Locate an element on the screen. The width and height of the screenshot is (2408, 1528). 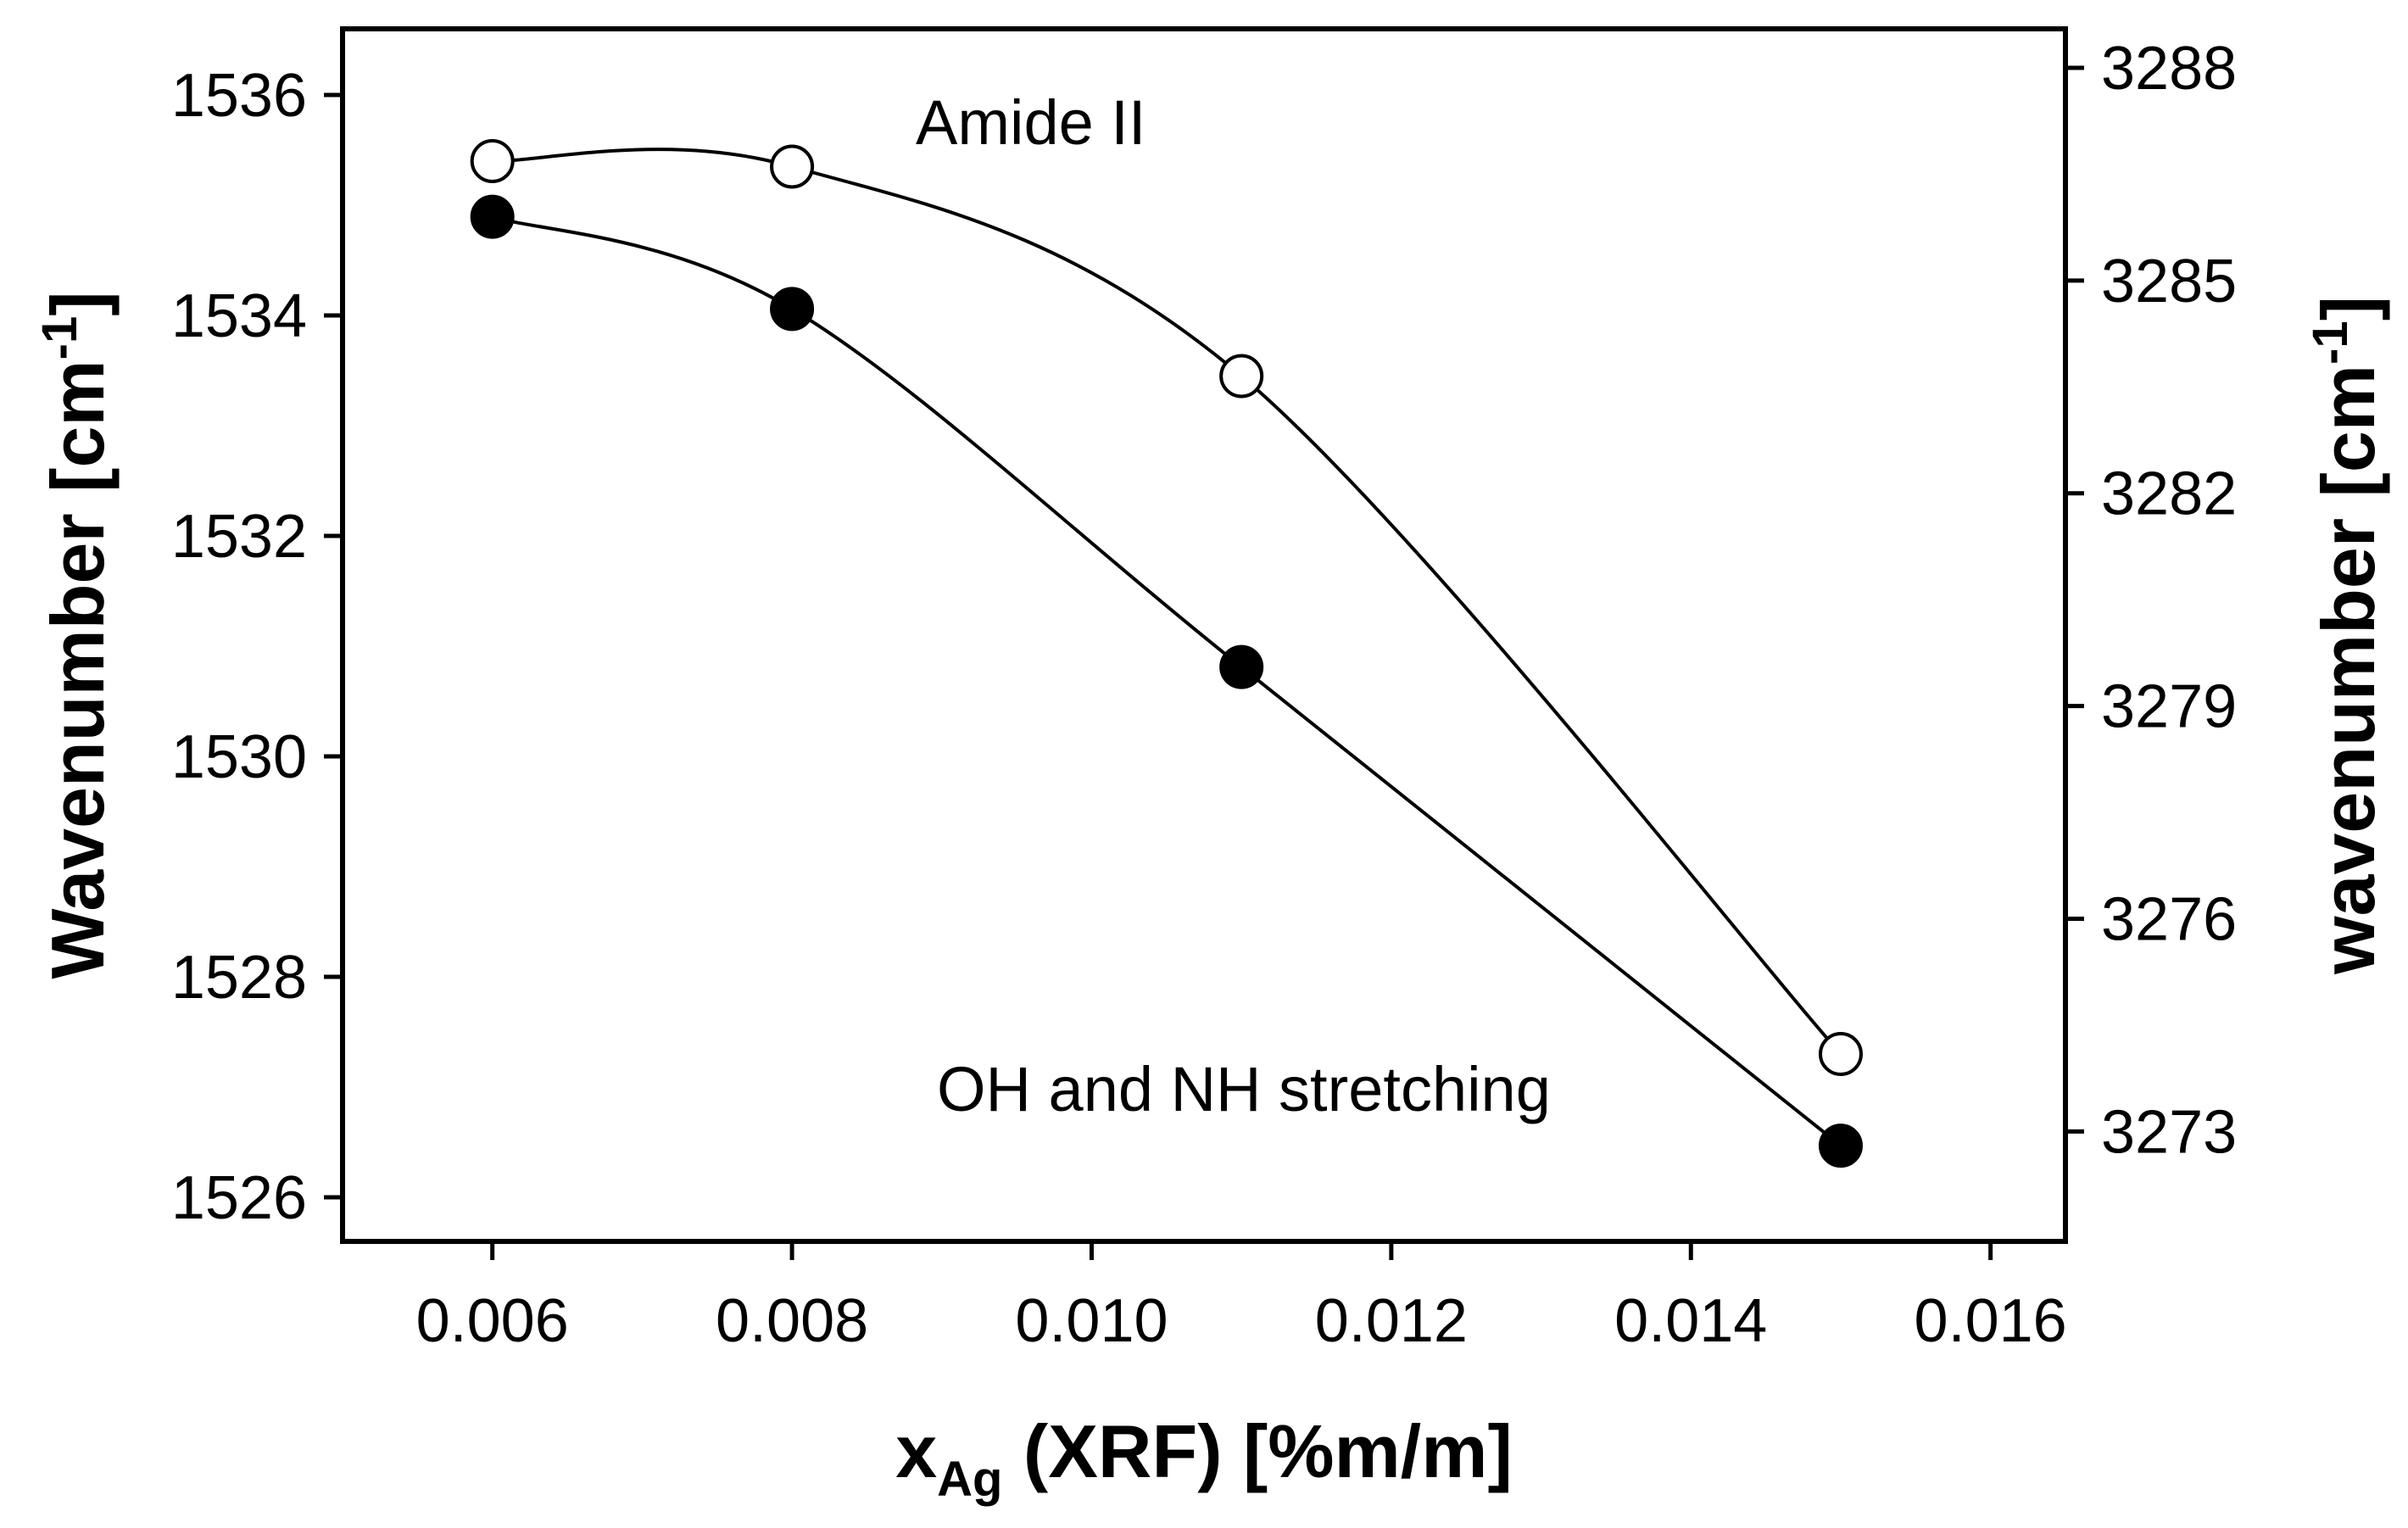
x-tick-label: 0.014 is located at coordinates (1690, 1321).